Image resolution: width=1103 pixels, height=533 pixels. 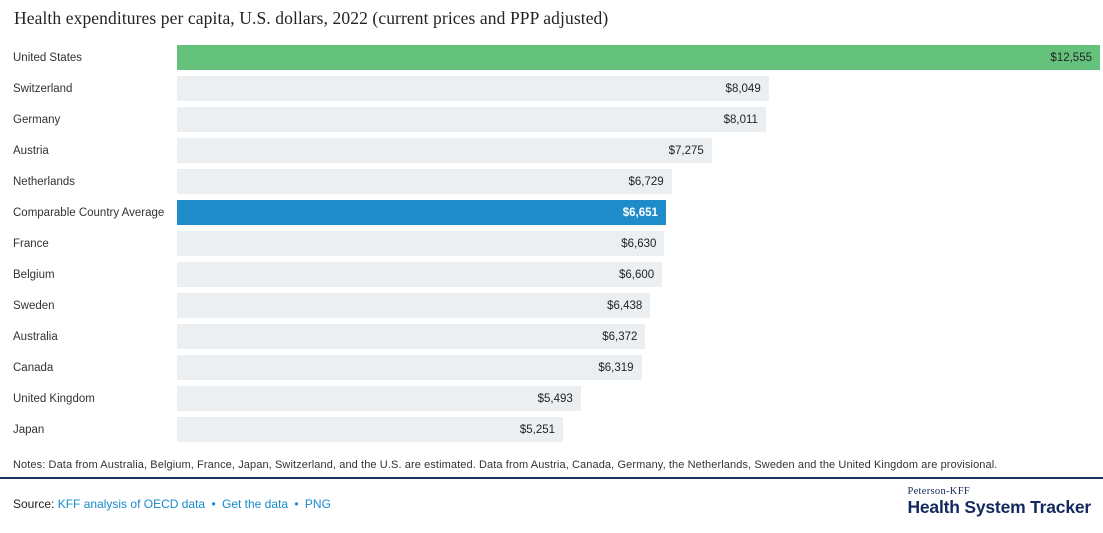 I want to click on bar-japan: $5,251, so click(x=370, y=429).